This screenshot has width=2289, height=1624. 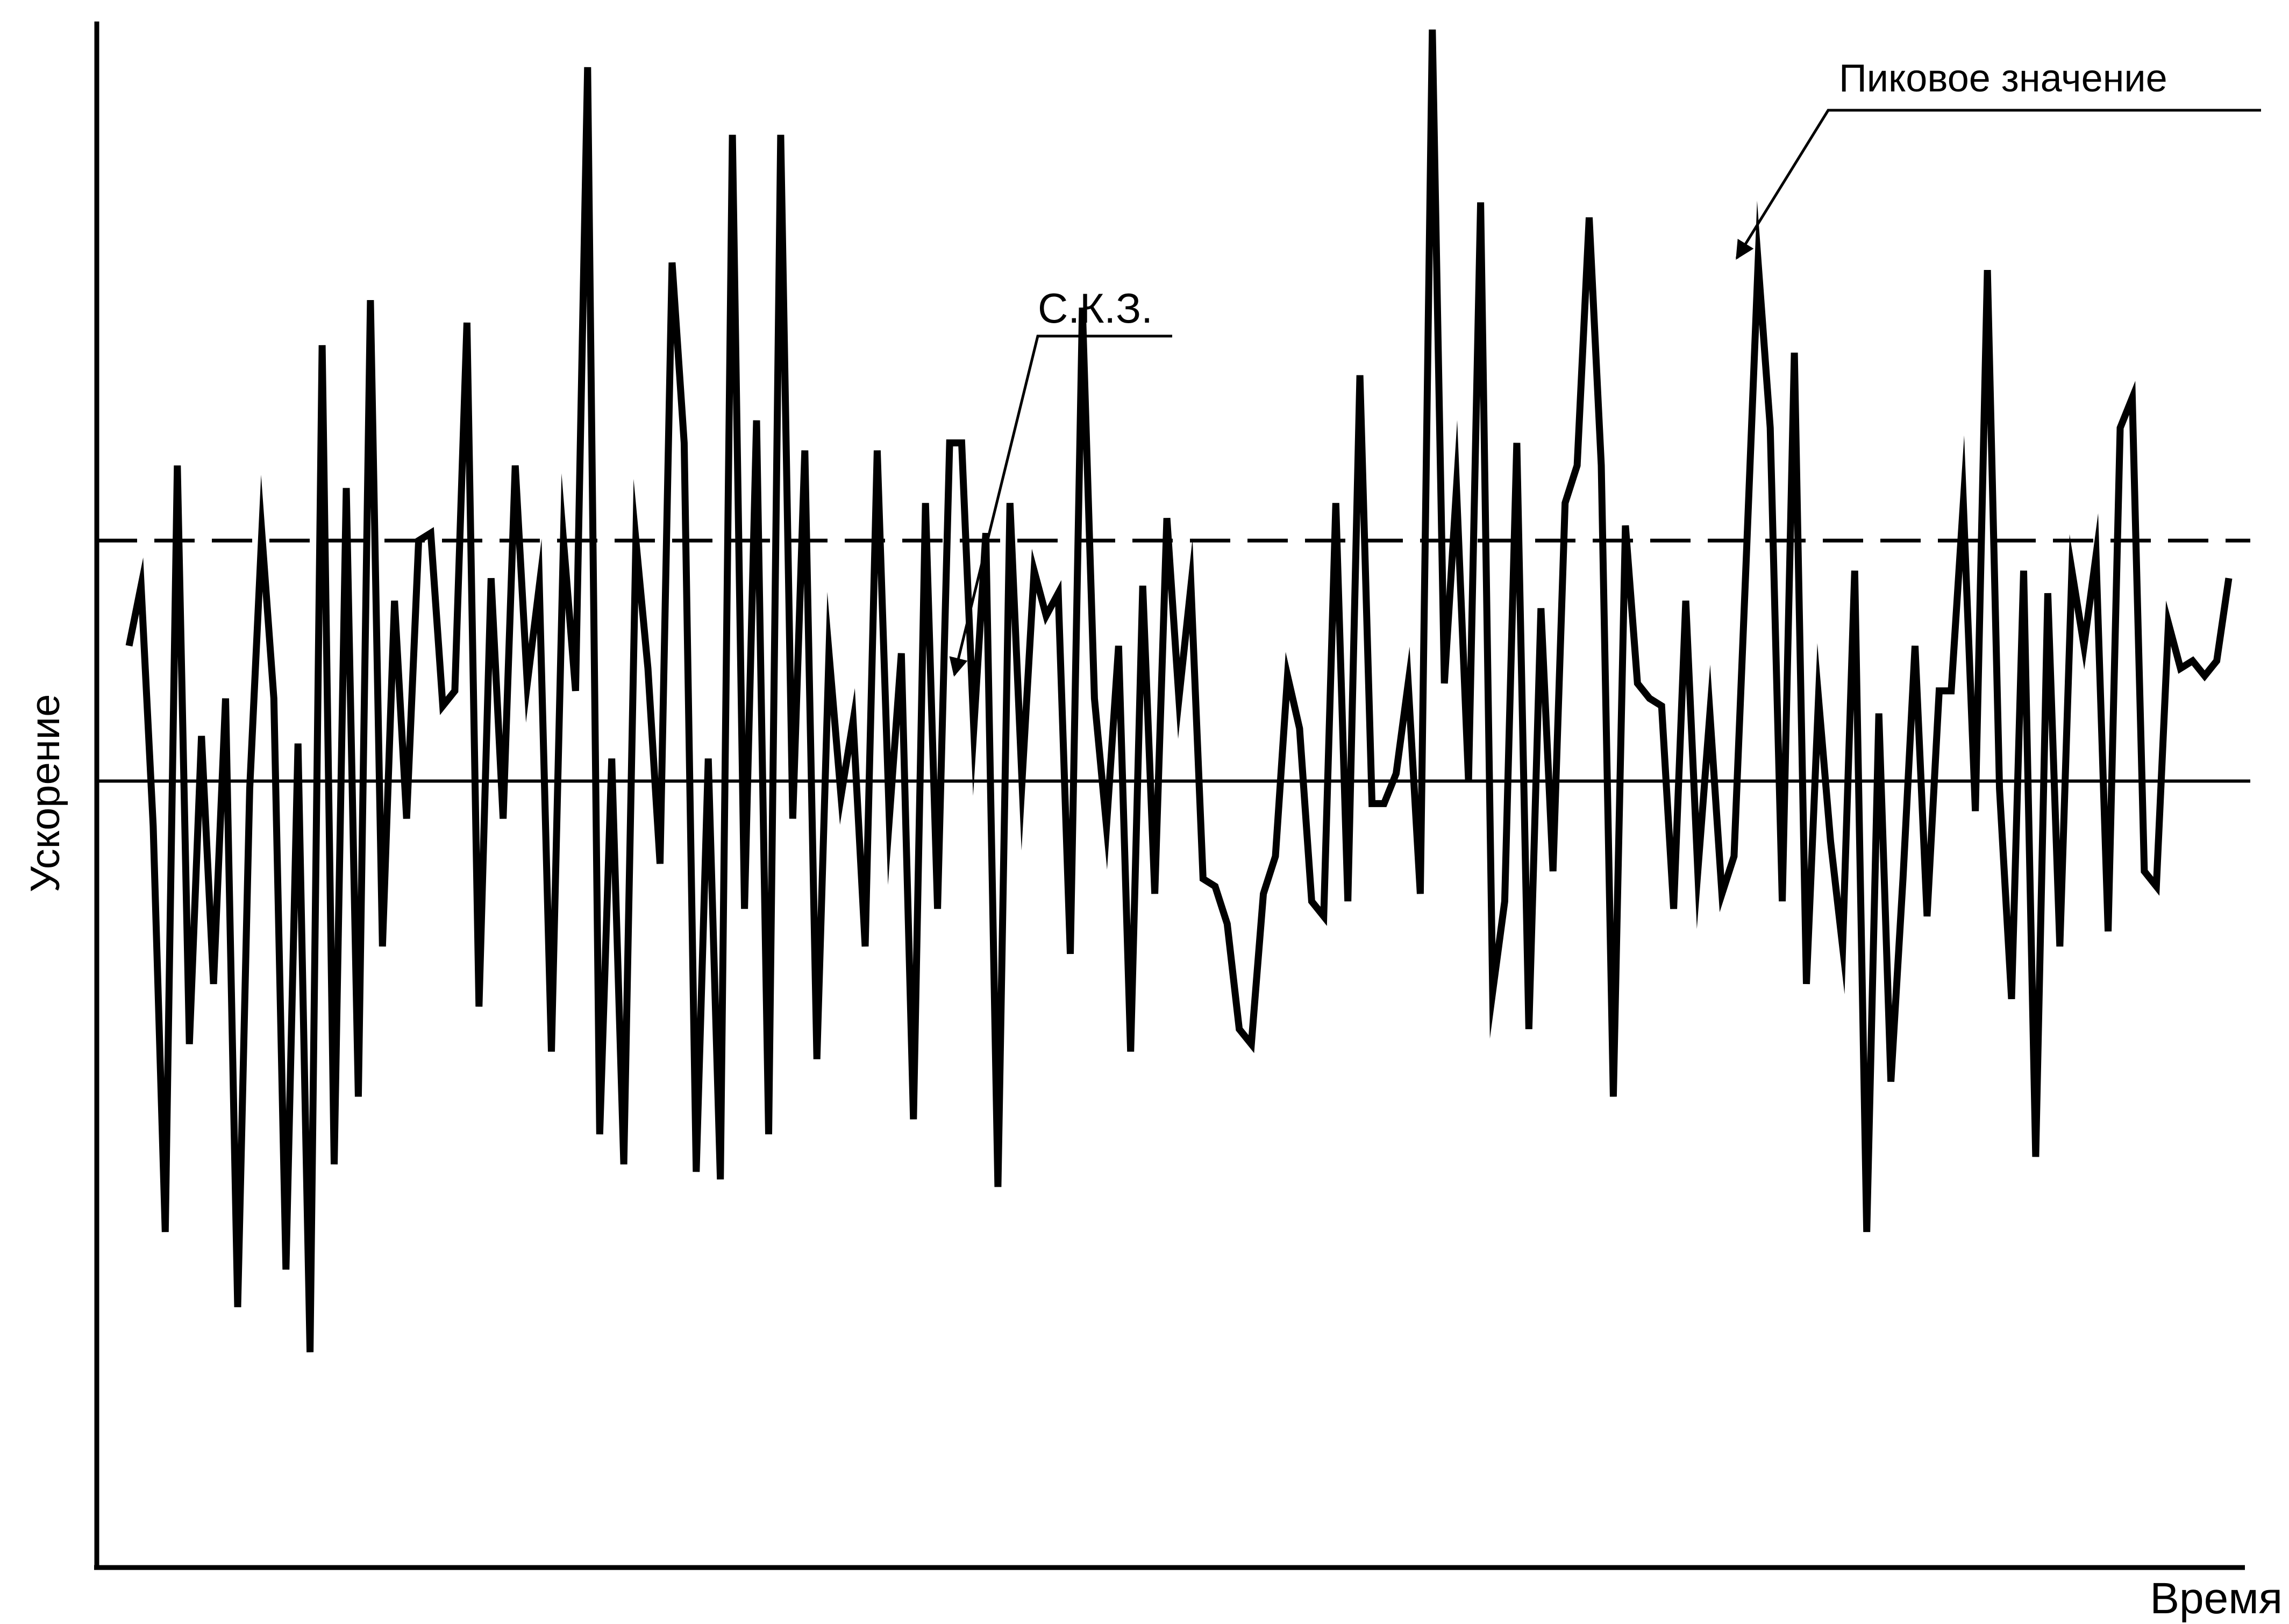 What do you see at coordinates (1095, 308) in the screenshot?
I see `rms-label: С.К.З.` at bounding box center [1095, 308].